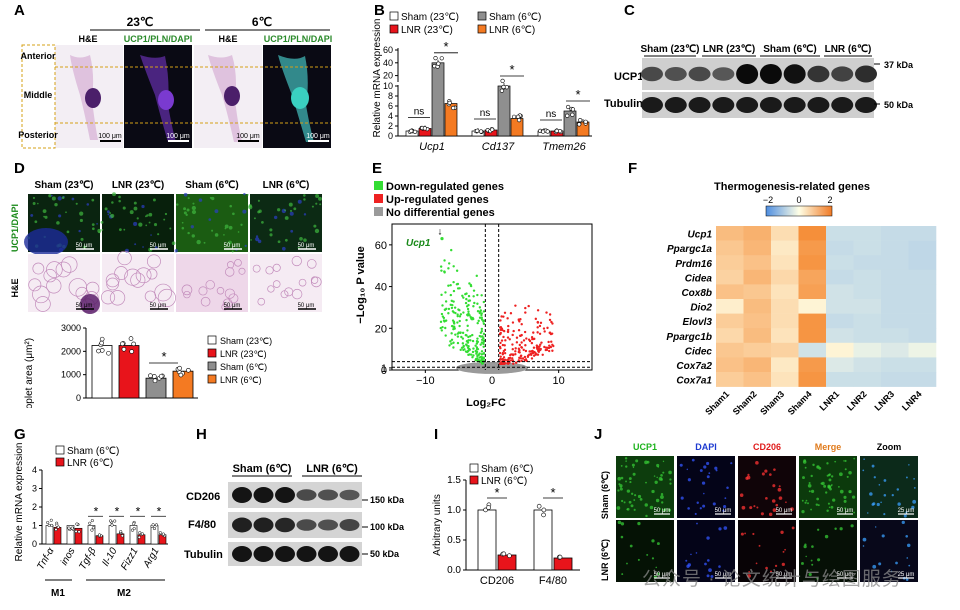 The width and height of the screenshot is (960, 610). Describe the element at coordinates (623, 104) in the screenshot. I see `panel-c-band-tubulin: Tubulin` at that location.